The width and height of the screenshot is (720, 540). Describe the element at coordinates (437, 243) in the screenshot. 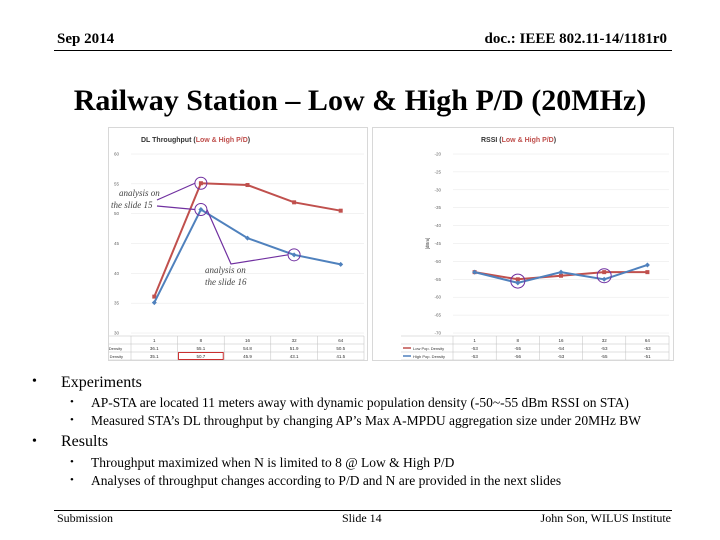

I see `y-tick-label: -45` at that location.